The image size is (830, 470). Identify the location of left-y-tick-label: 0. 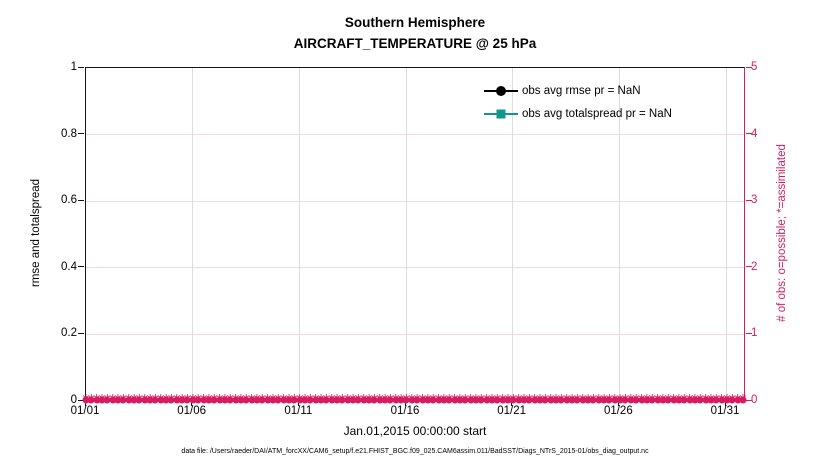
(73, 400).